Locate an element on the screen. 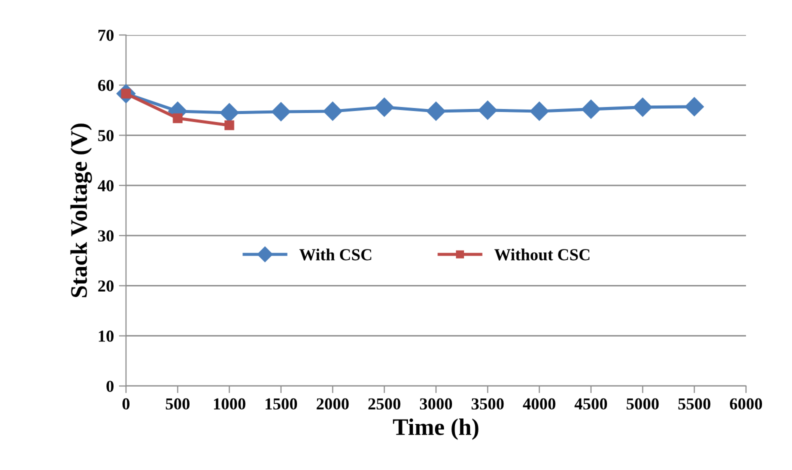 The height and width of the screenshot is (470, 792). x-tick-label: 5500 is located at coordinates (694, 404).